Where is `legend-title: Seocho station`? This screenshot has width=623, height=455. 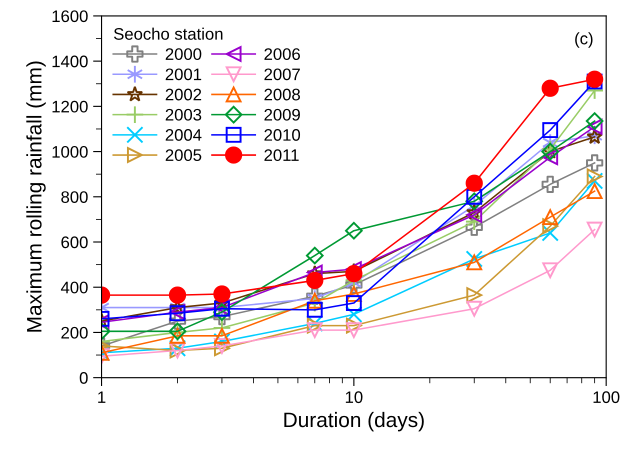
legend-title: Seocho station is located at coordinates (168, 34).